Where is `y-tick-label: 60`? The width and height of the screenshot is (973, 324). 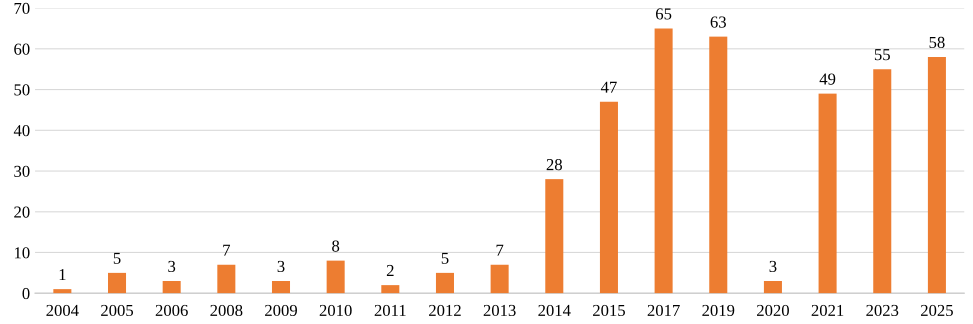
y-tick-label: 60 is located at coordinates (22, 49).